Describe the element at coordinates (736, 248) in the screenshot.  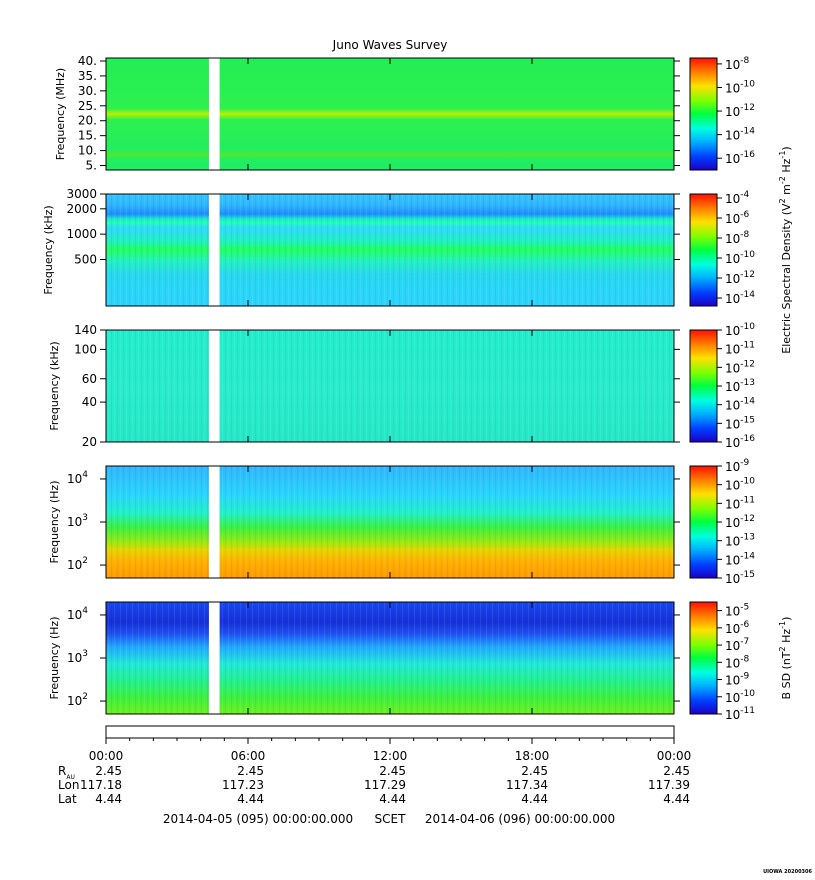
I see `colorbar-ticks-2: 10⁻⁴ 10⁻⁶ 10⁻⁸ 10⁻¹⁰ 10⁻¹² 10⁻¹⁴` at that location.